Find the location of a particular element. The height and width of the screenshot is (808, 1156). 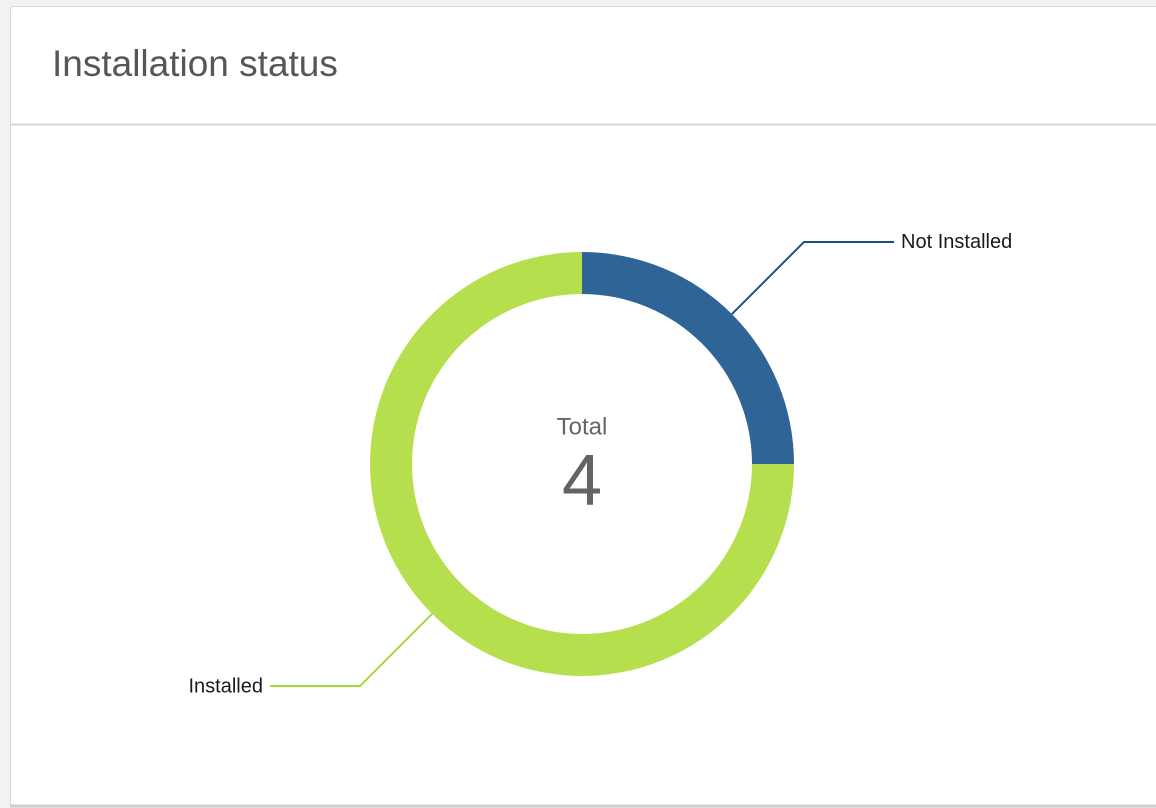

segment-label: Not Installed is located at coordinates (956, 242).